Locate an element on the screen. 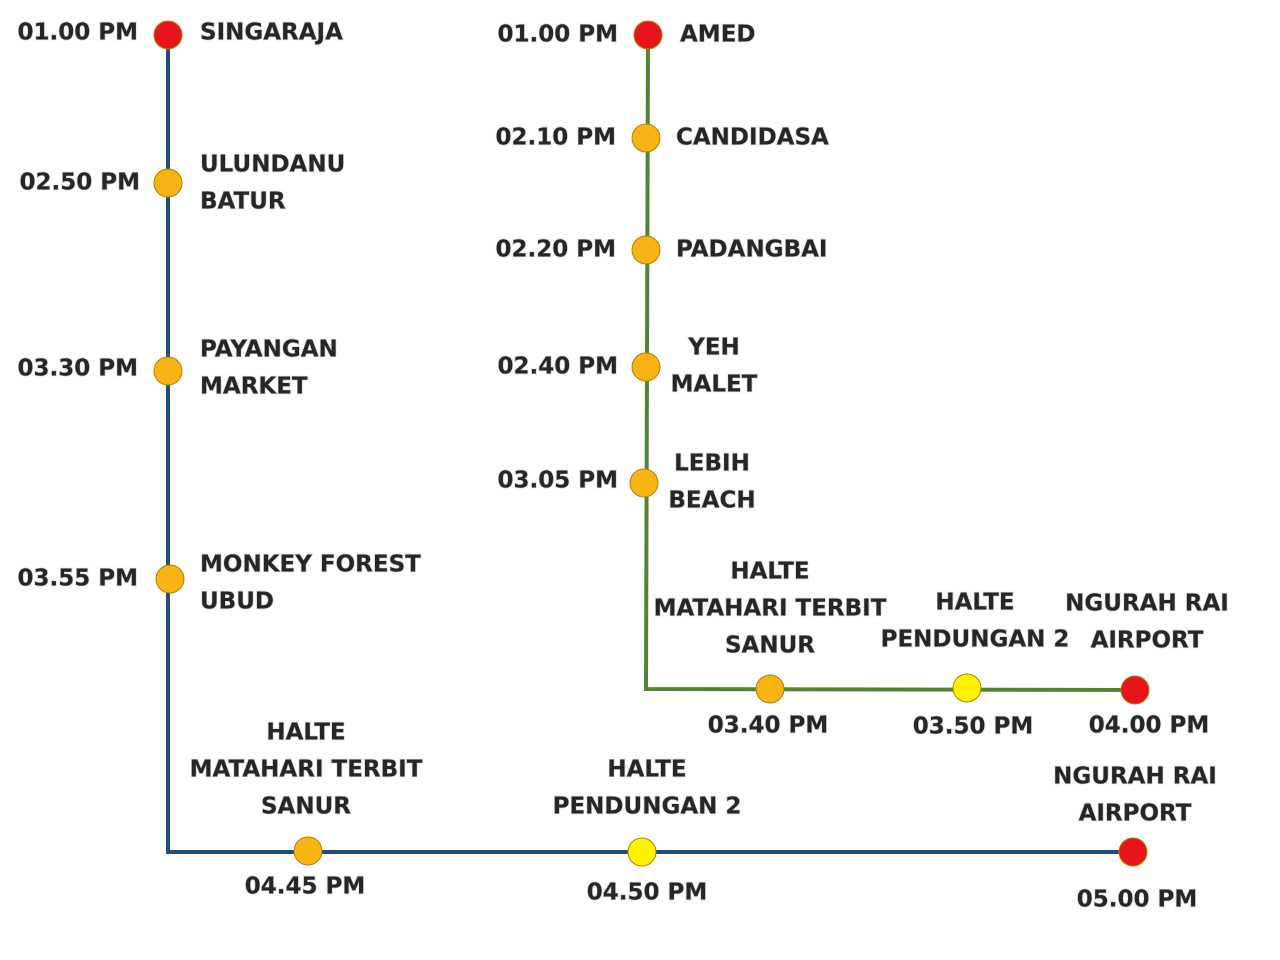  stop-time: 03.05 PM is located at coordinates (557, 481).